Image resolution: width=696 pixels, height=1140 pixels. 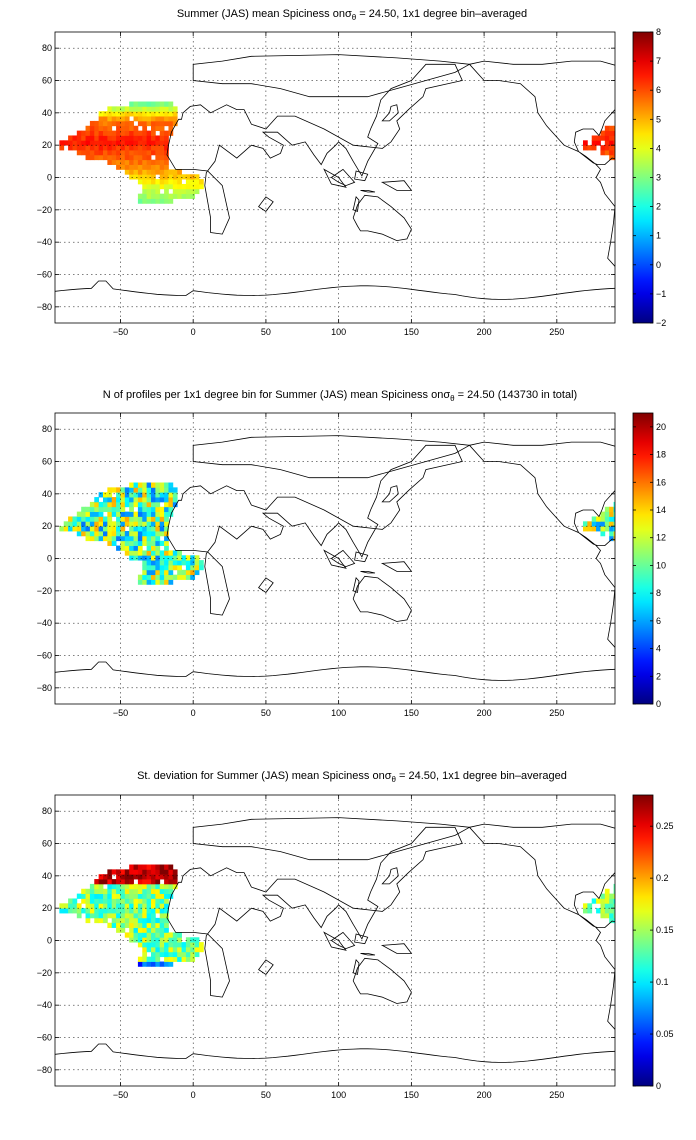 I want to click on y-tick-label: −20, so click(x=44, y=591).